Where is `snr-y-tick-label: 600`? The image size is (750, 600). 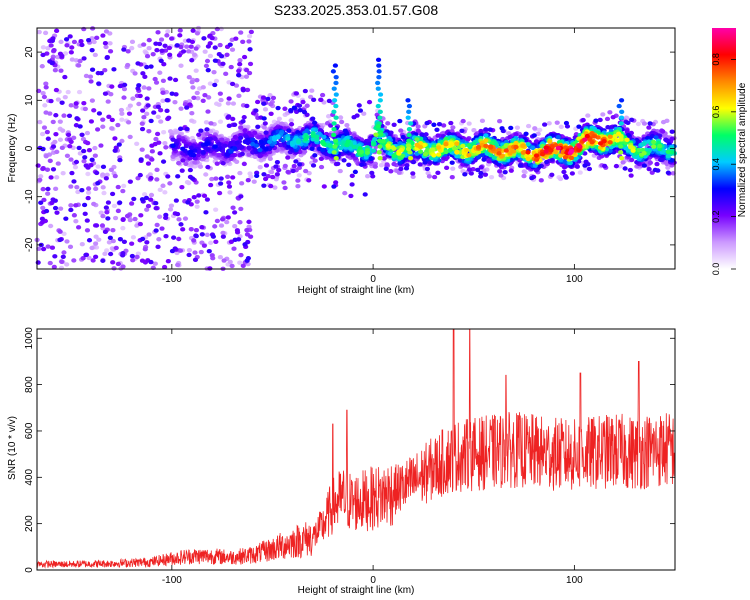 snr-y-tick-label: 600 is located at coordinates (29, 430).